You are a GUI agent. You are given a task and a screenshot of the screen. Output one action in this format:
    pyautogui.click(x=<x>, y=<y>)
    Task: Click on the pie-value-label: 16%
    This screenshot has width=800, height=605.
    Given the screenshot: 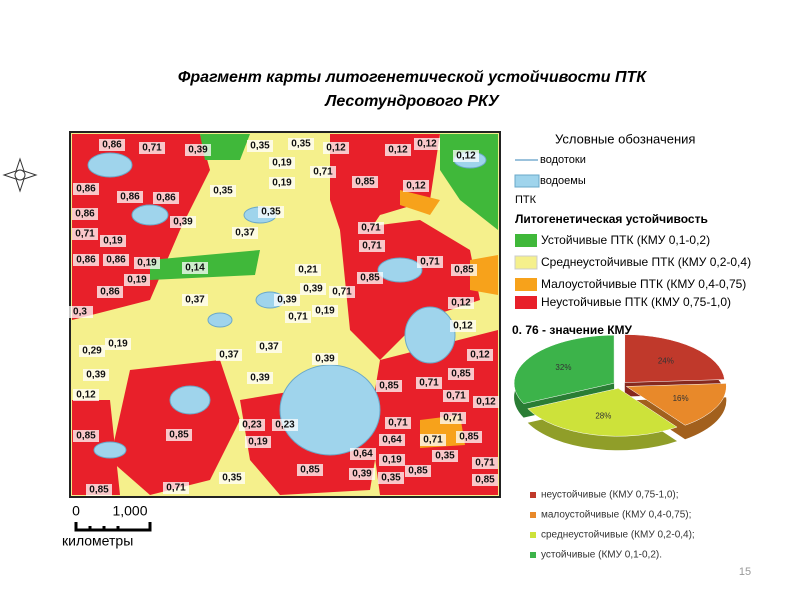 What is the action you would take?
    pyautogui.click(x=681, y=398)
    